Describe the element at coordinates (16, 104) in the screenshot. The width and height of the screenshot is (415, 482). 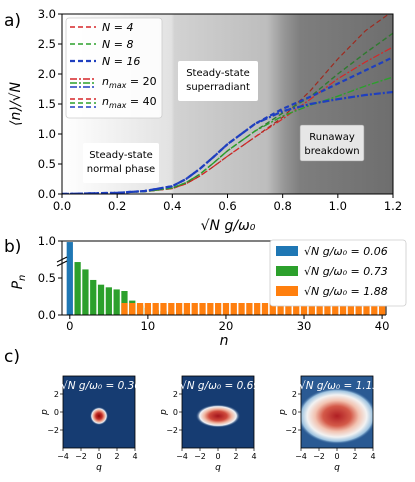
I see `y-axis-label: ⟨n⟩/√N` at that location.